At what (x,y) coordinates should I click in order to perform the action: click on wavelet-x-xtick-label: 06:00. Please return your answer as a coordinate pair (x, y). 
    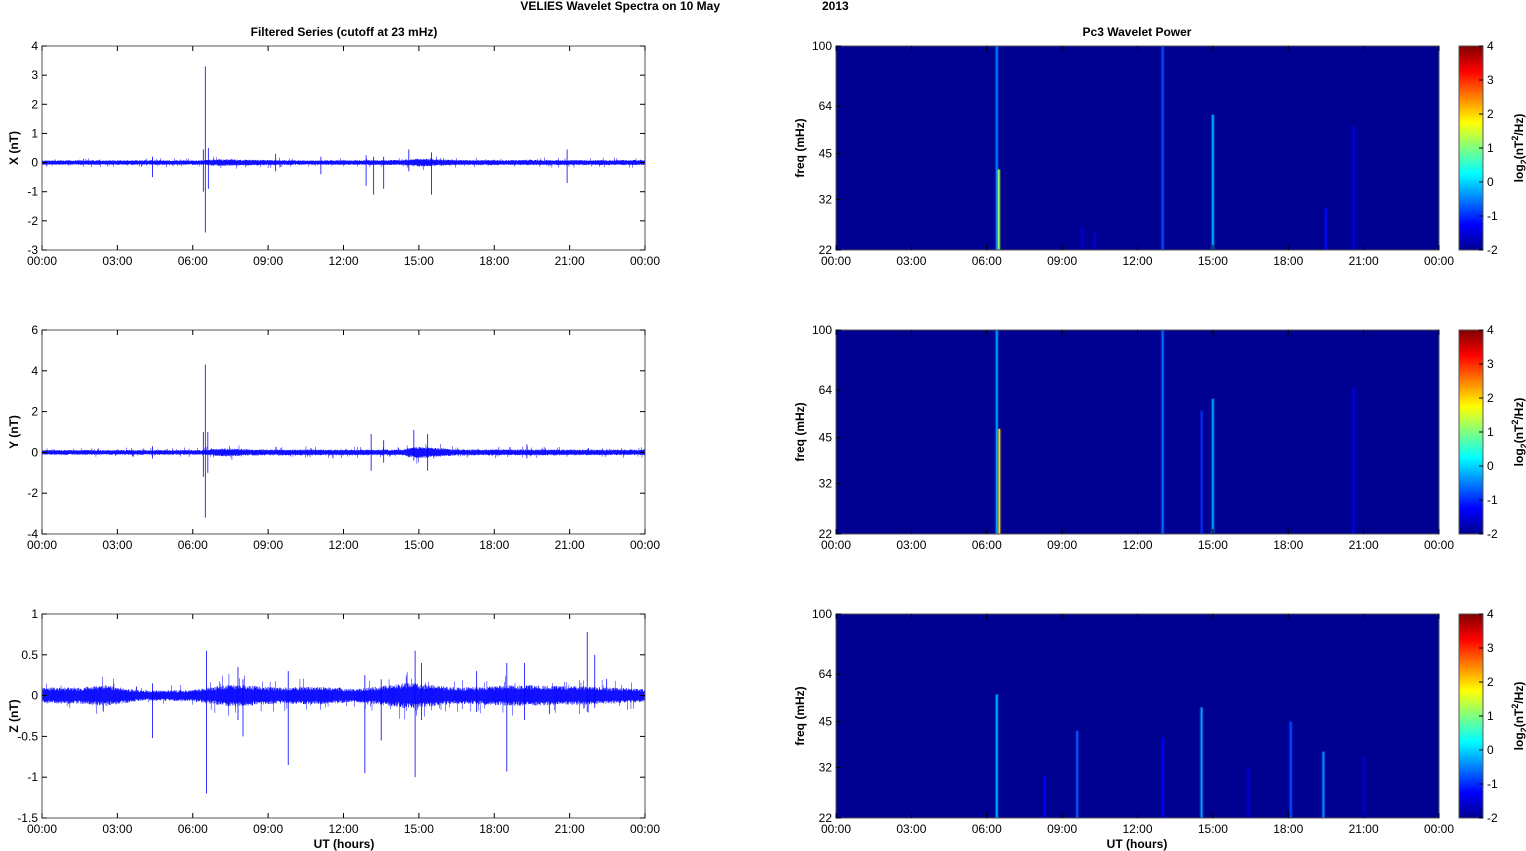
    Looking at the image, I should click on (987, 261).